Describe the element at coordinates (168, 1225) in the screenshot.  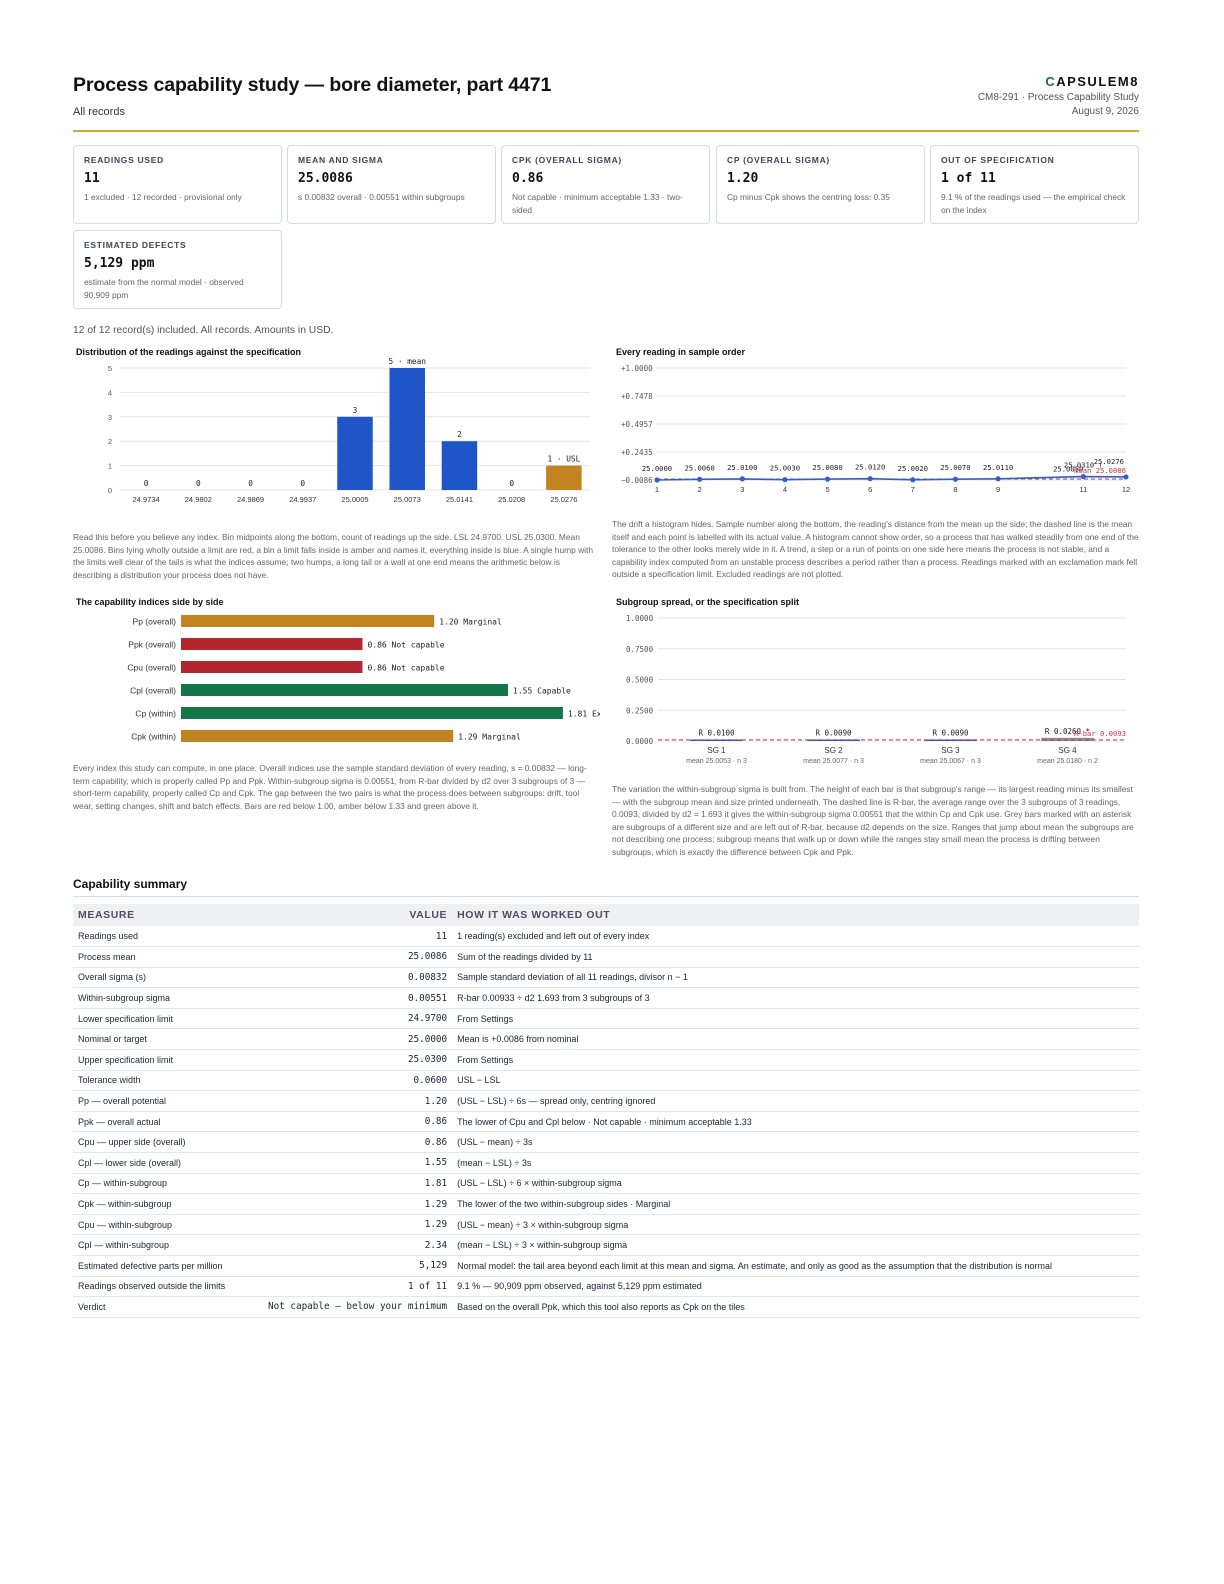
I see `measure-cell: Cpu — within-subgroup` at that location.